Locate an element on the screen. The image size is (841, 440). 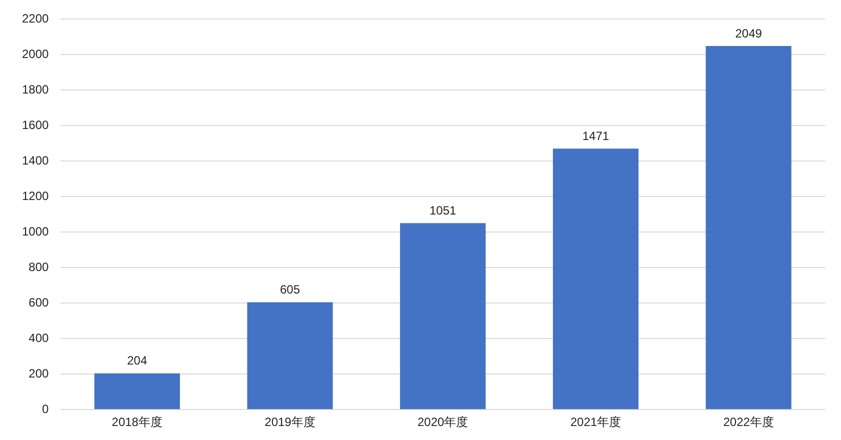
x-tick-label: 2019年度 is located at coordinates (290, 422).